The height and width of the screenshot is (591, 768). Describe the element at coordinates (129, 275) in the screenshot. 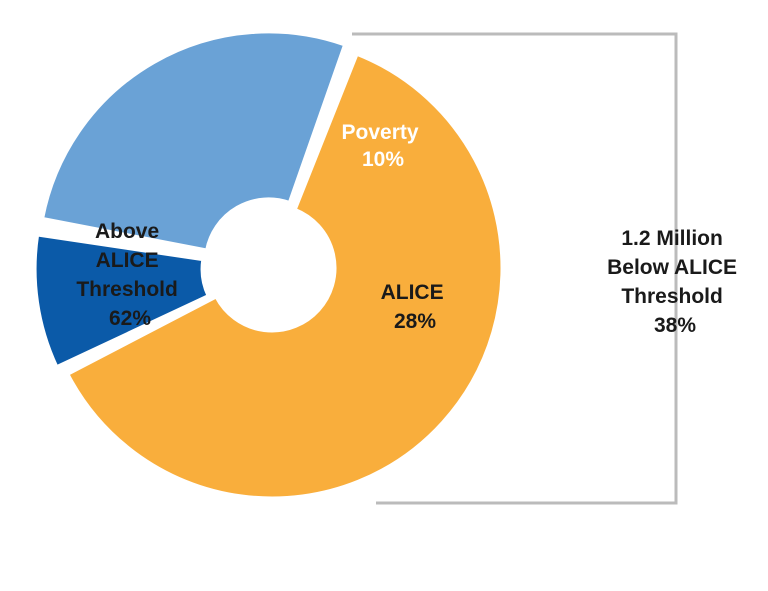

I see `above-alice-label: Above ALICE Threshold 62%` at that location.